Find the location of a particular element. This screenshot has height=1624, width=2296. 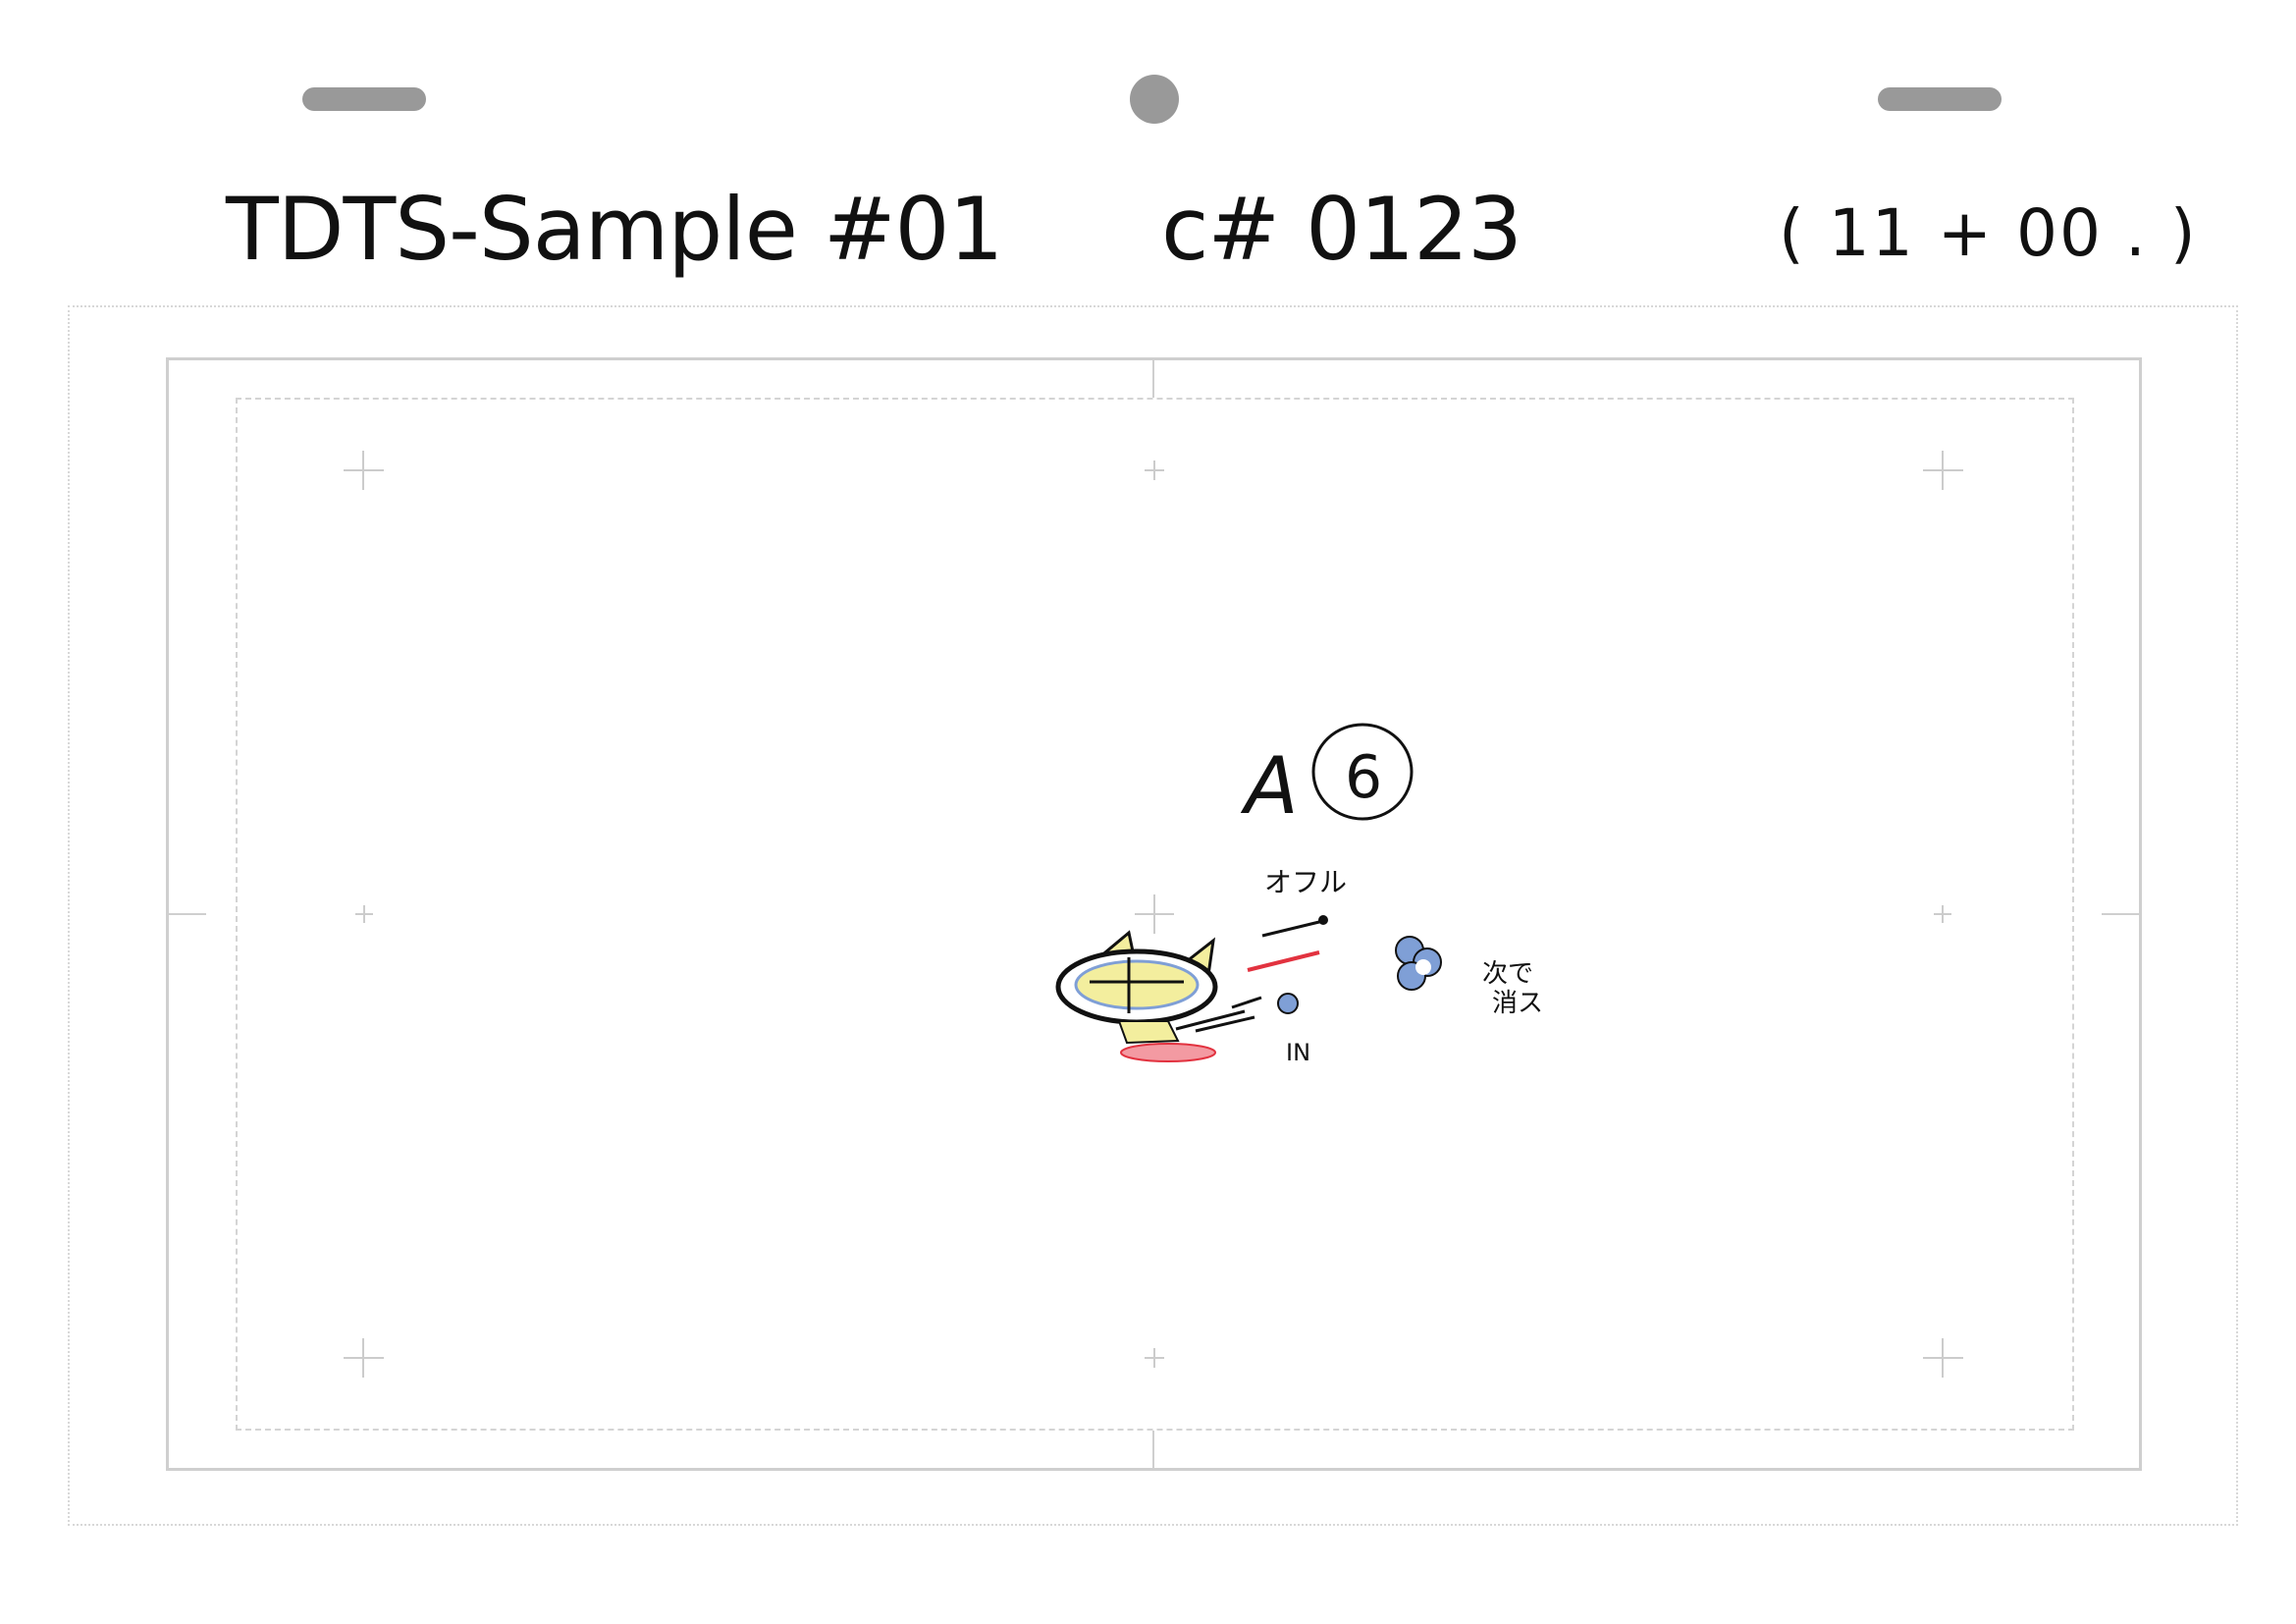

peg-hole-center-icon is located at coordinates (1154, 99).